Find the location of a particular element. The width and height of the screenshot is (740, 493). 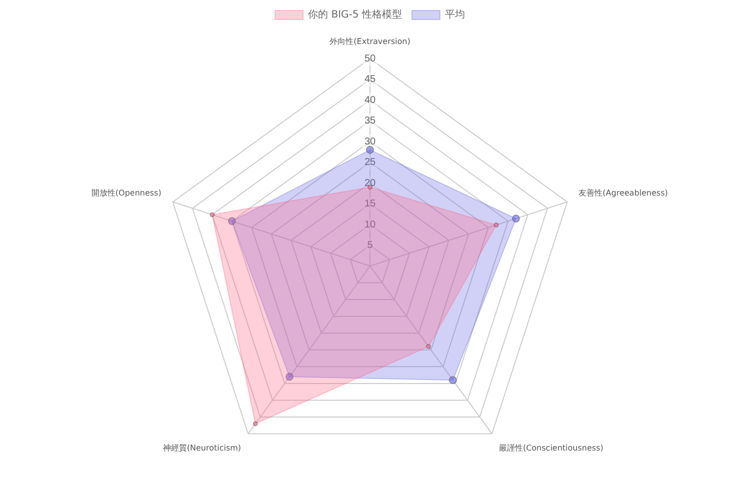

spoke-label: 神經質(Neuroticism) is located at coordinates (202, 447).